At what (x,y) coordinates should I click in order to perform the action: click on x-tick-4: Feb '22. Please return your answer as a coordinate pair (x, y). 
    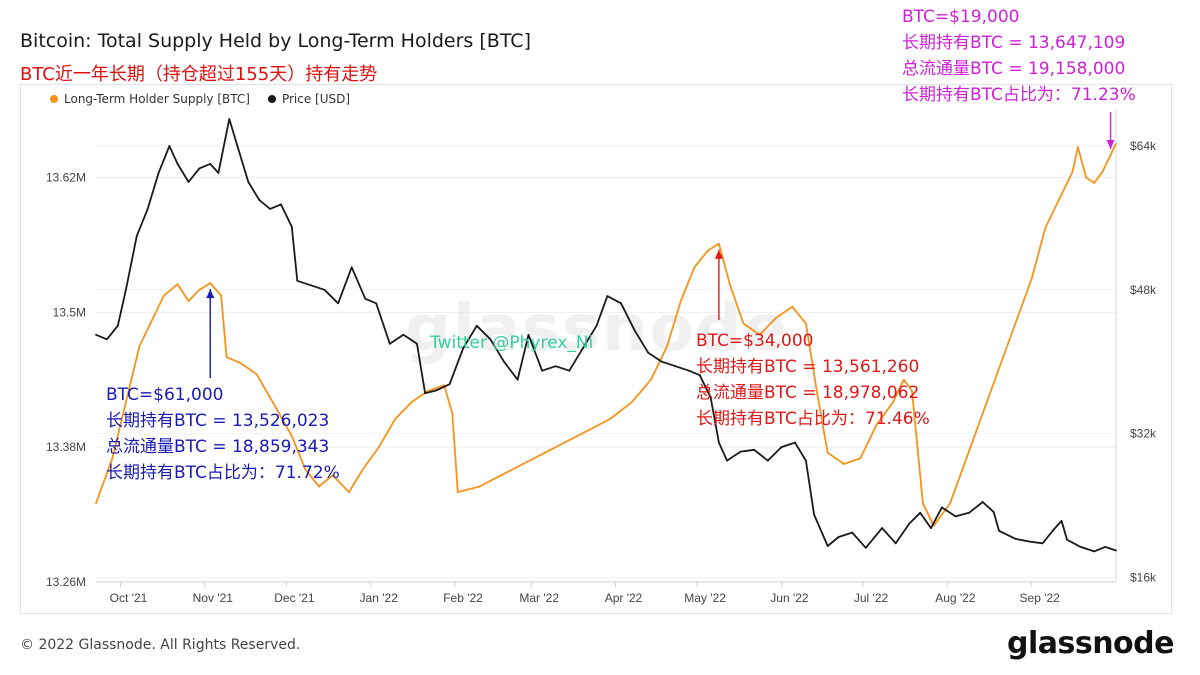
    Looking at the image, I should click on (463, 598).